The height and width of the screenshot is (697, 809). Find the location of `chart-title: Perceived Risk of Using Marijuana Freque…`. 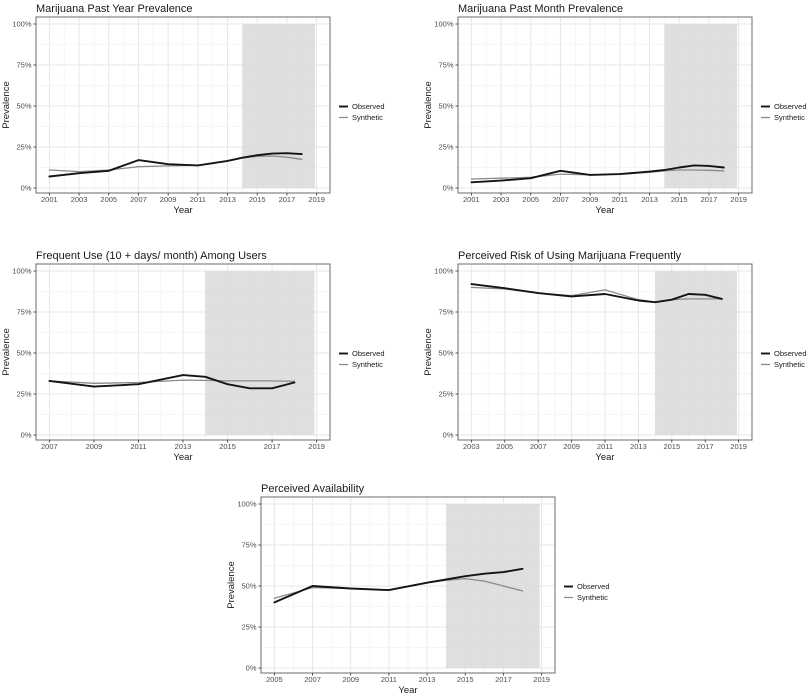

chart-title: Perceived Risk of Using Marijuana Freque… is located at coordinates (570, 256).